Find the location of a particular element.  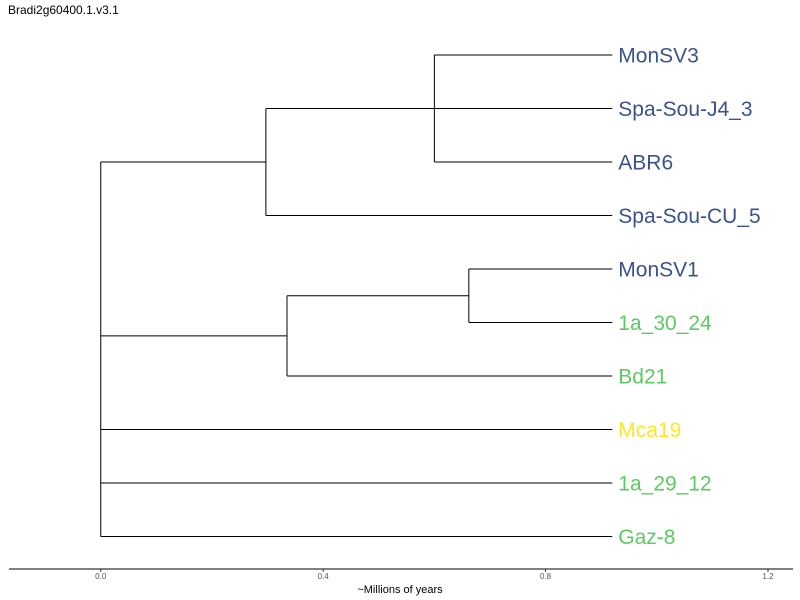

tip-label: ABR6 is located at coordinates (645, 163).